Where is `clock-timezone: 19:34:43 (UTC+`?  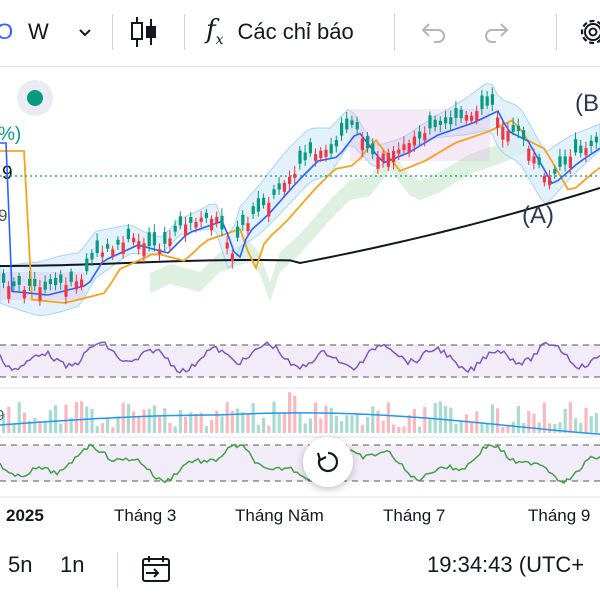 clock-timezone: 19:34:43 (UTC+ is located at coordinates (506, 564).